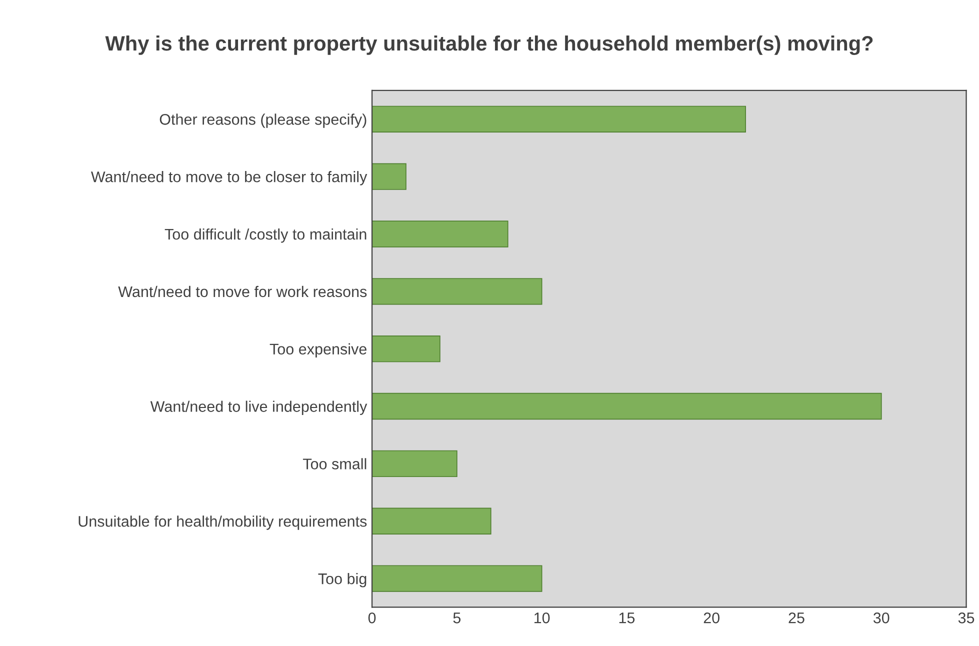 The width and height of the screenshot is (979, 646). I want to click on x-tick-label: 15, so click(627, 618).